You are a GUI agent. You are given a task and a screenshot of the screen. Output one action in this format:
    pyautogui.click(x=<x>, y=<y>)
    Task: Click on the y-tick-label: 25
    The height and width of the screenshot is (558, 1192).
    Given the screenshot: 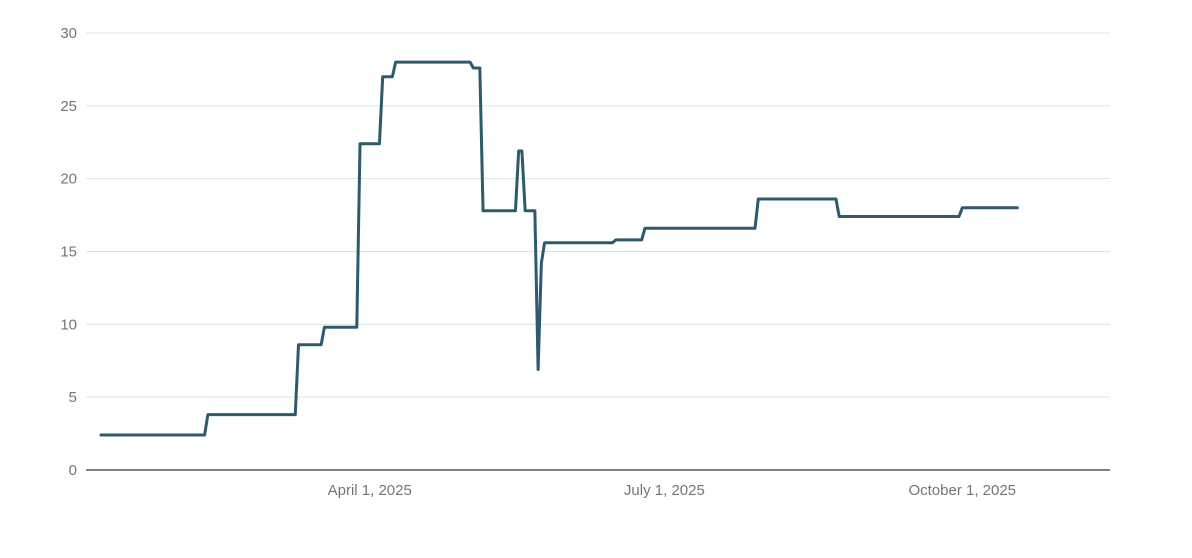 What is the action you would take?
    pyautogui.click(x=68, y=106)
    